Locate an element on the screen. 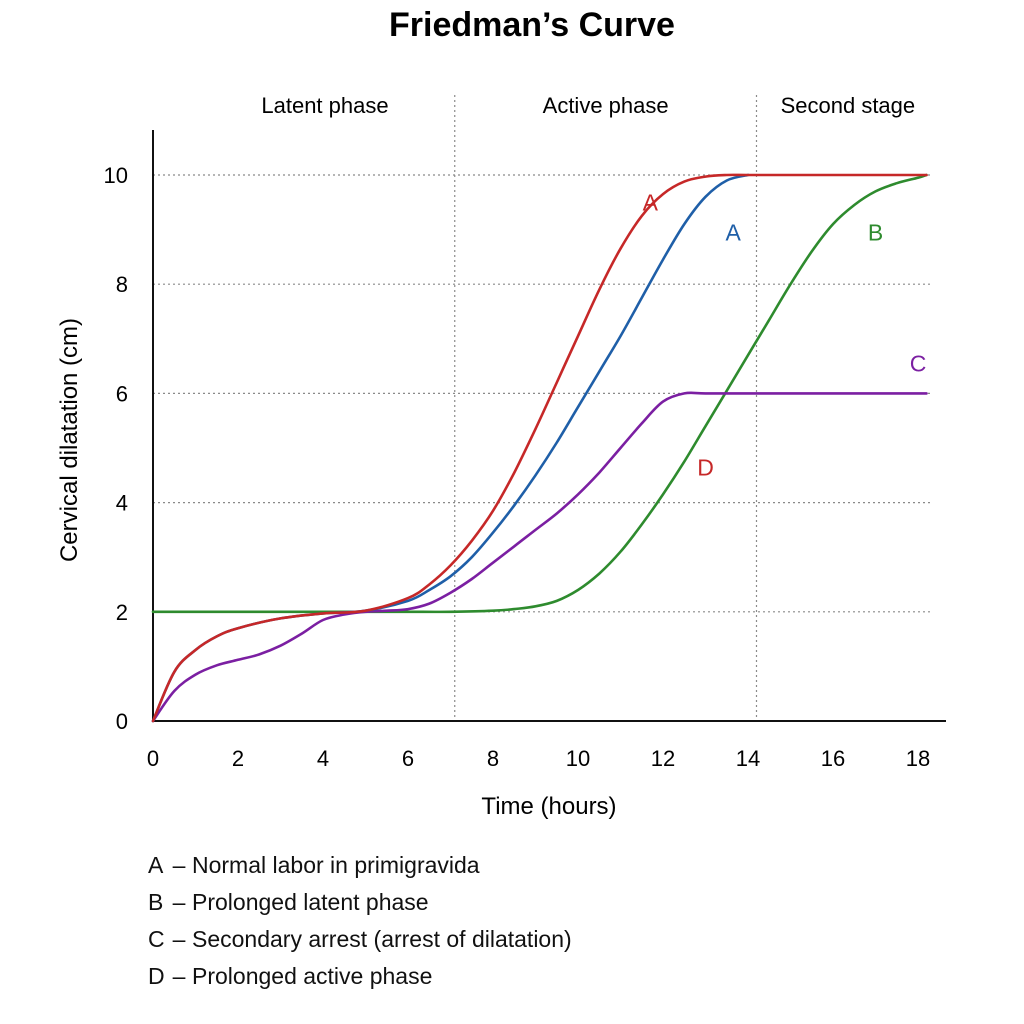  phase-label: Active phase is located at coordinates (606, 105).